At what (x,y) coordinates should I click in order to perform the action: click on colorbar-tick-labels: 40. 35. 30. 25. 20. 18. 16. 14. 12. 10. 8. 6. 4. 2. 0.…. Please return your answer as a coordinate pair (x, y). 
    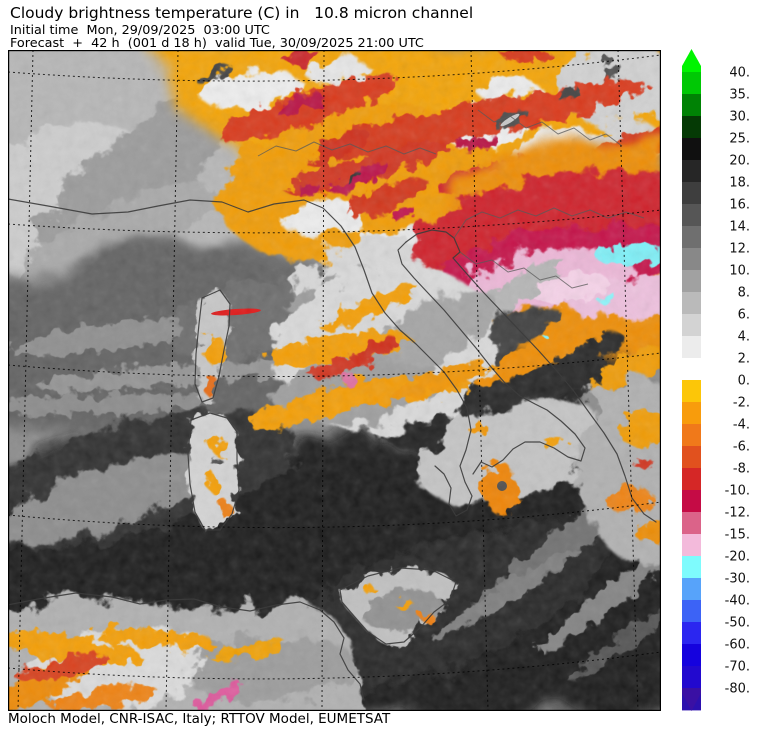
    Looking at the image, I should click on (737, 381).